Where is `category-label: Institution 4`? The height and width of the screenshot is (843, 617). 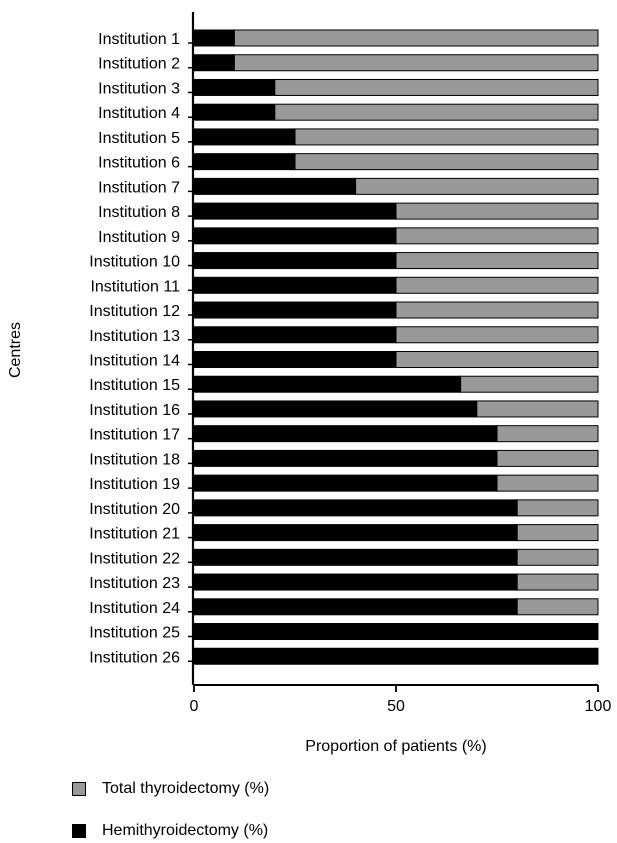
category-label: Institution 4 is located at coordinates (139, 113).